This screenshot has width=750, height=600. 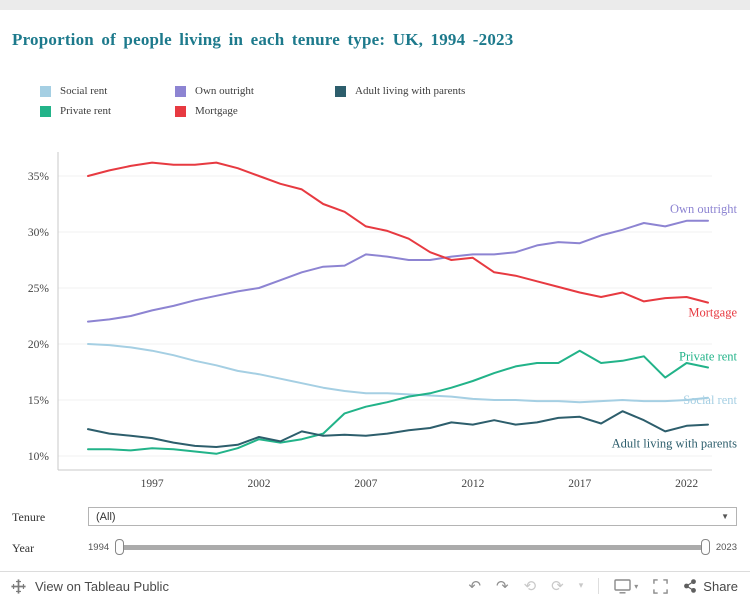 I want to click on series-line-own-outright, so click(x=398, y=271).